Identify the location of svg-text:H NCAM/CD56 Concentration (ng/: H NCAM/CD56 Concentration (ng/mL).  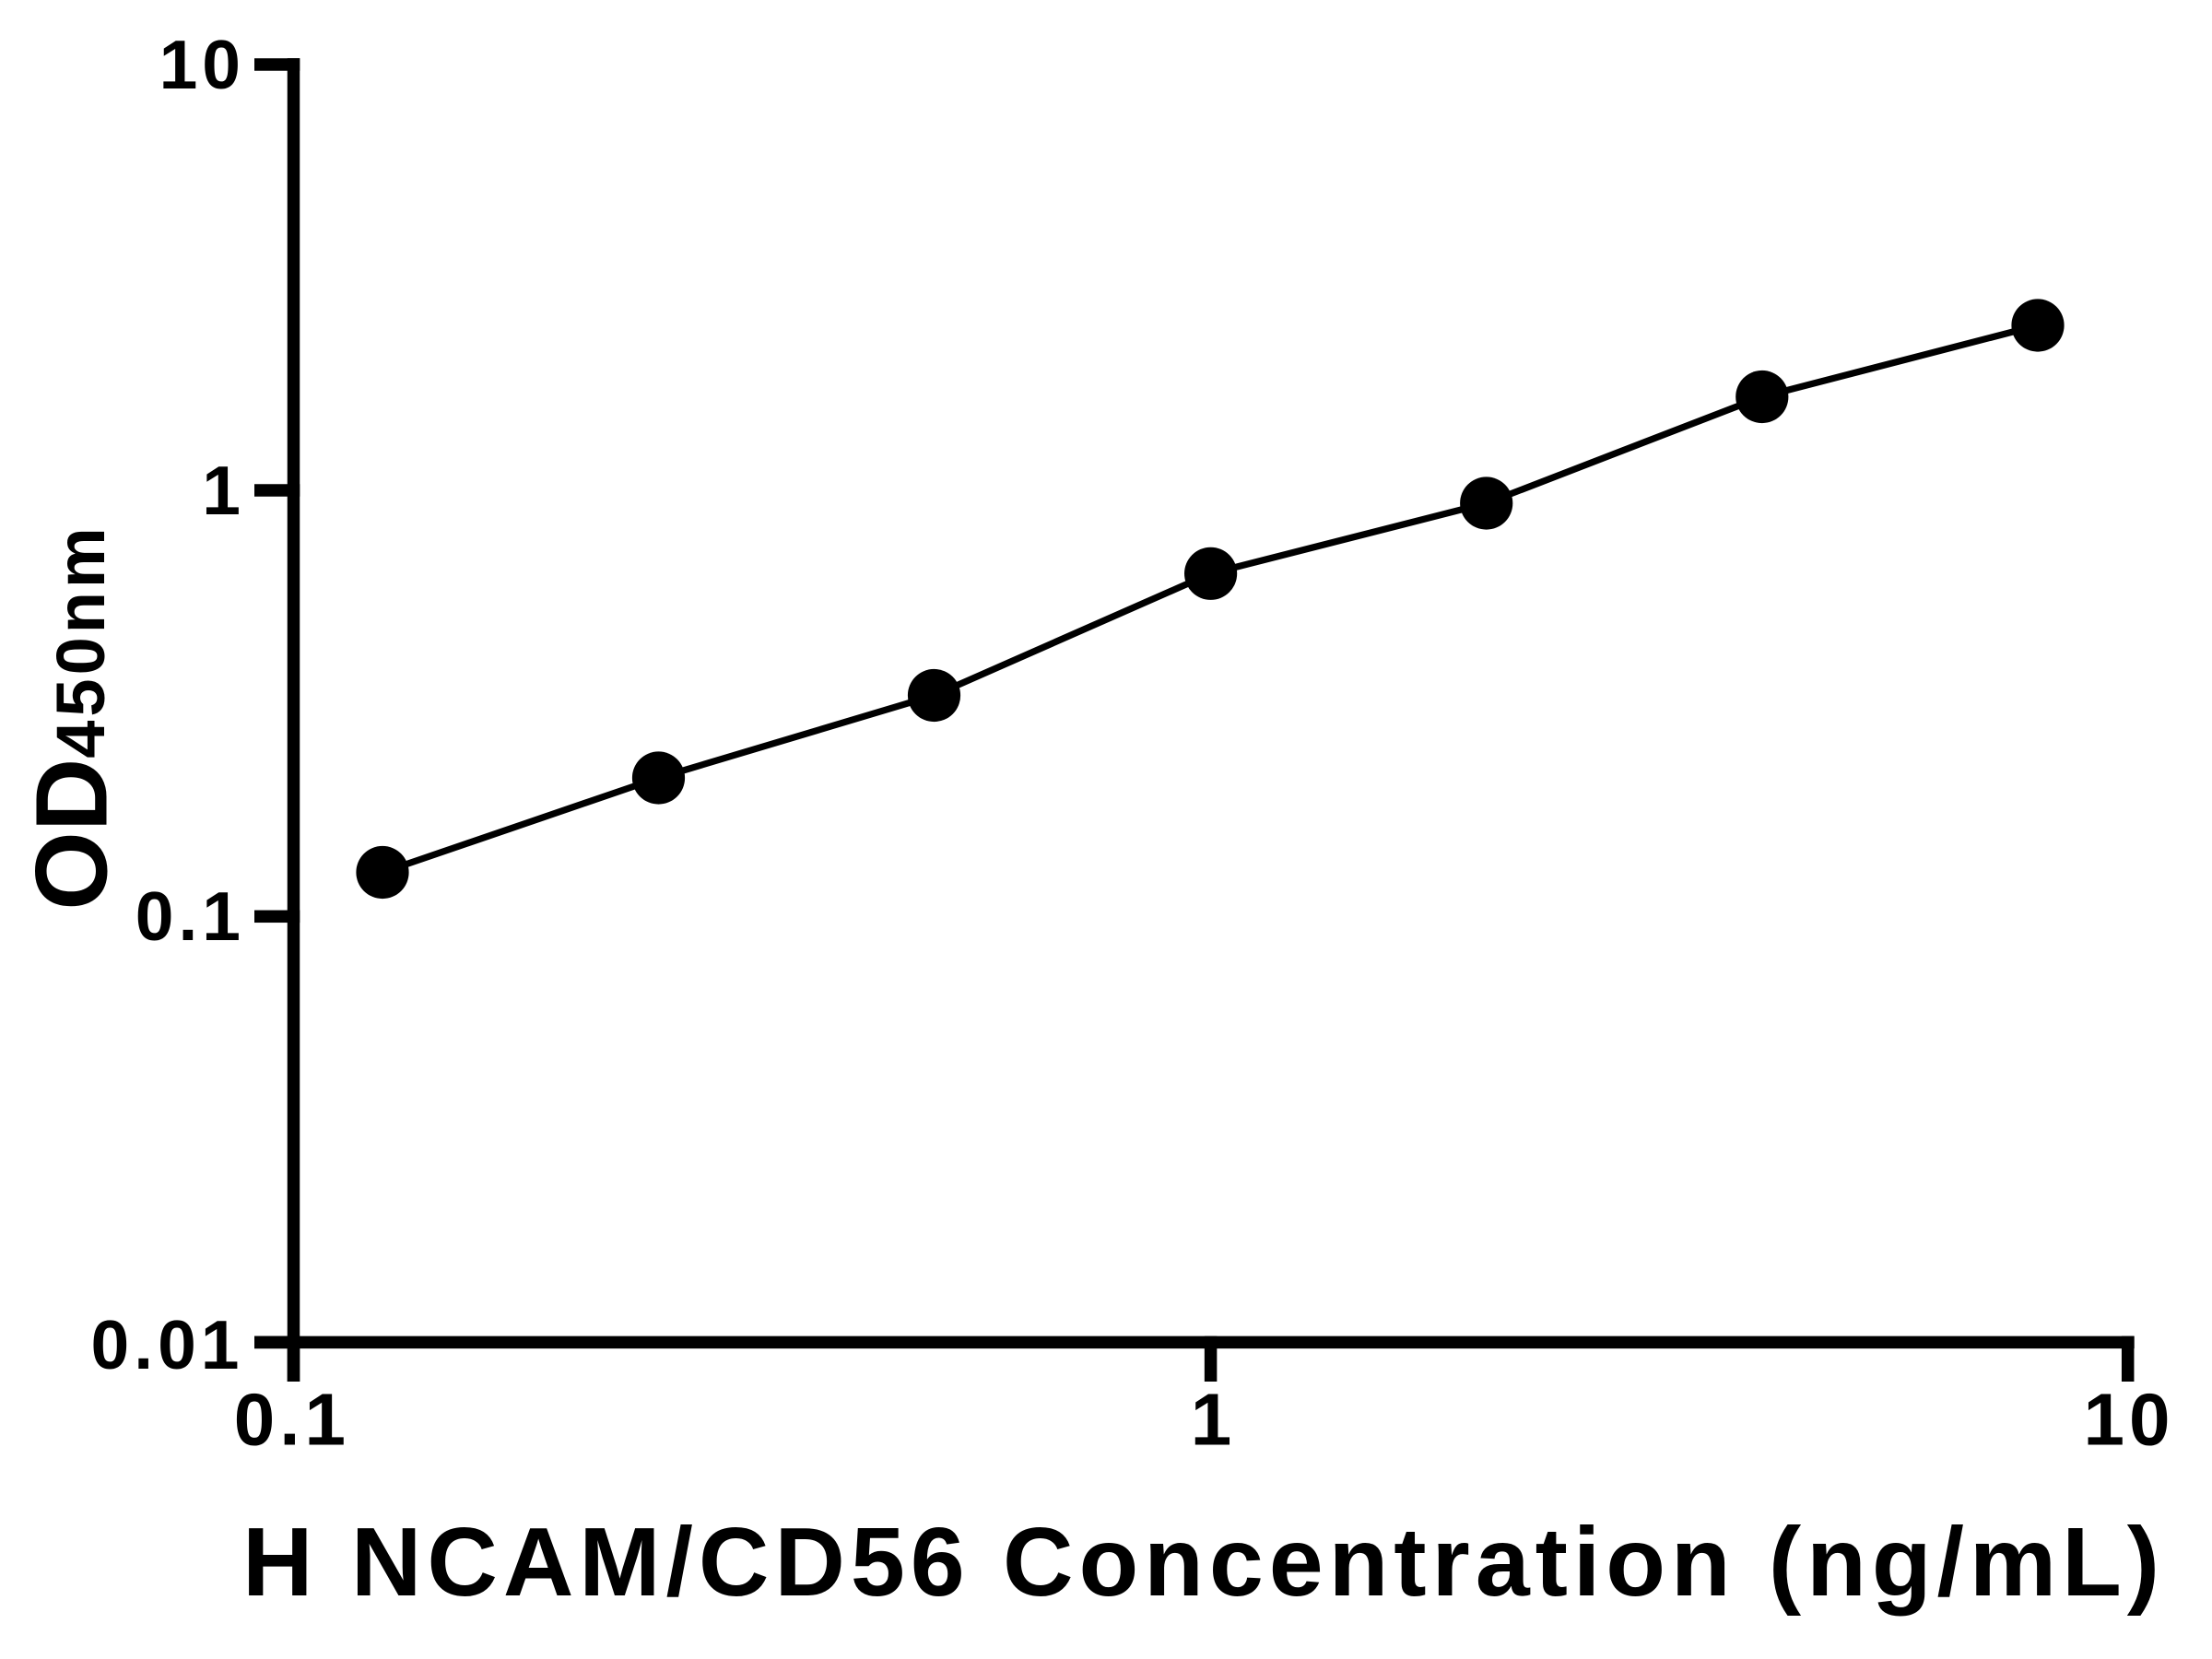
(1203, 1562).